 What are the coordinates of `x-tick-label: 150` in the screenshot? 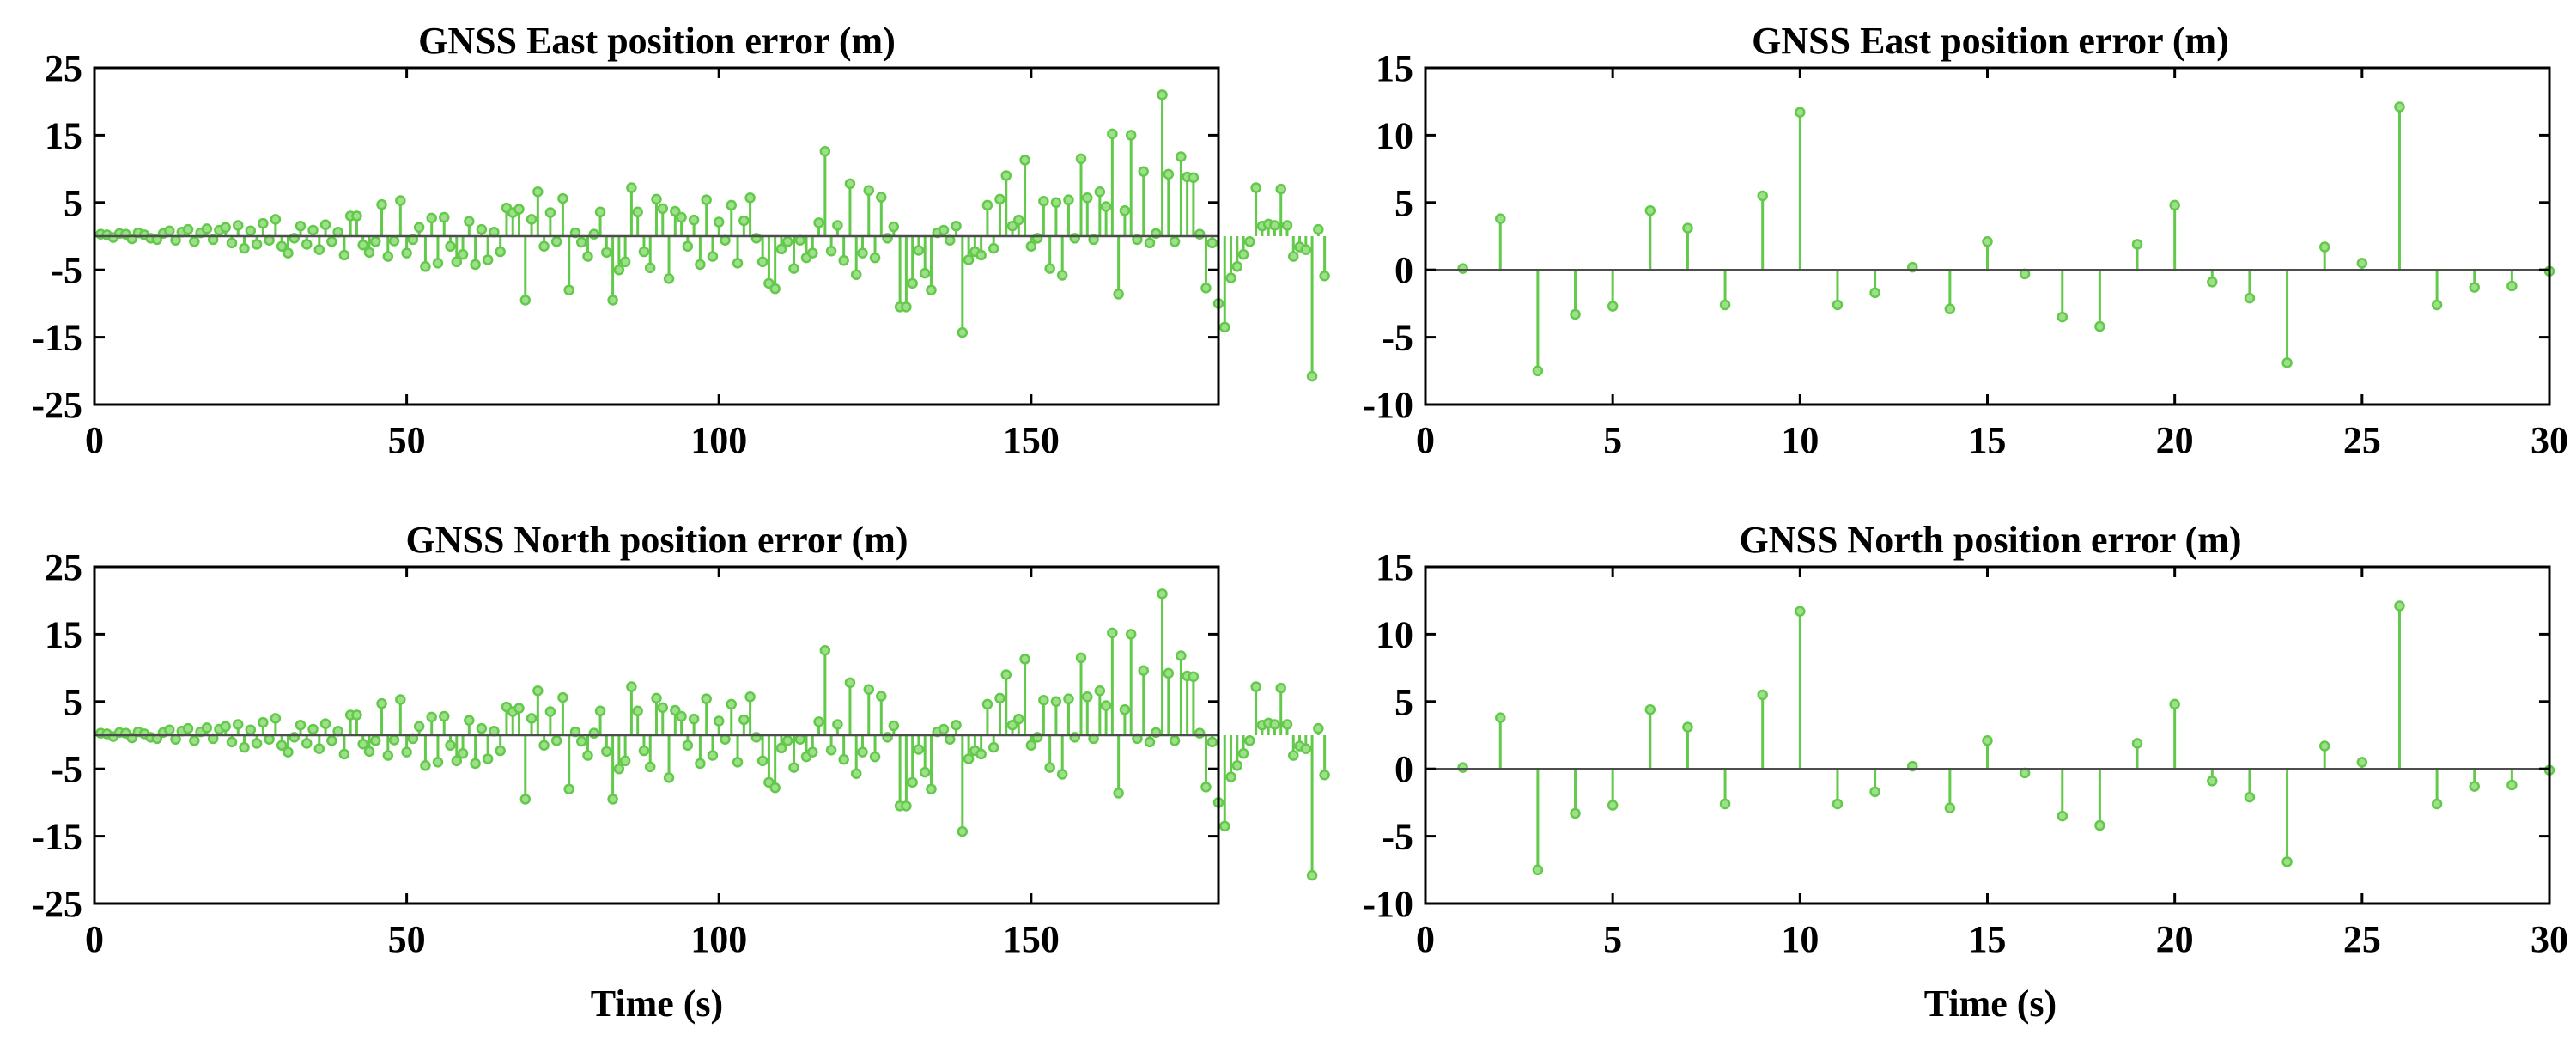 It's located at (1031, 440).